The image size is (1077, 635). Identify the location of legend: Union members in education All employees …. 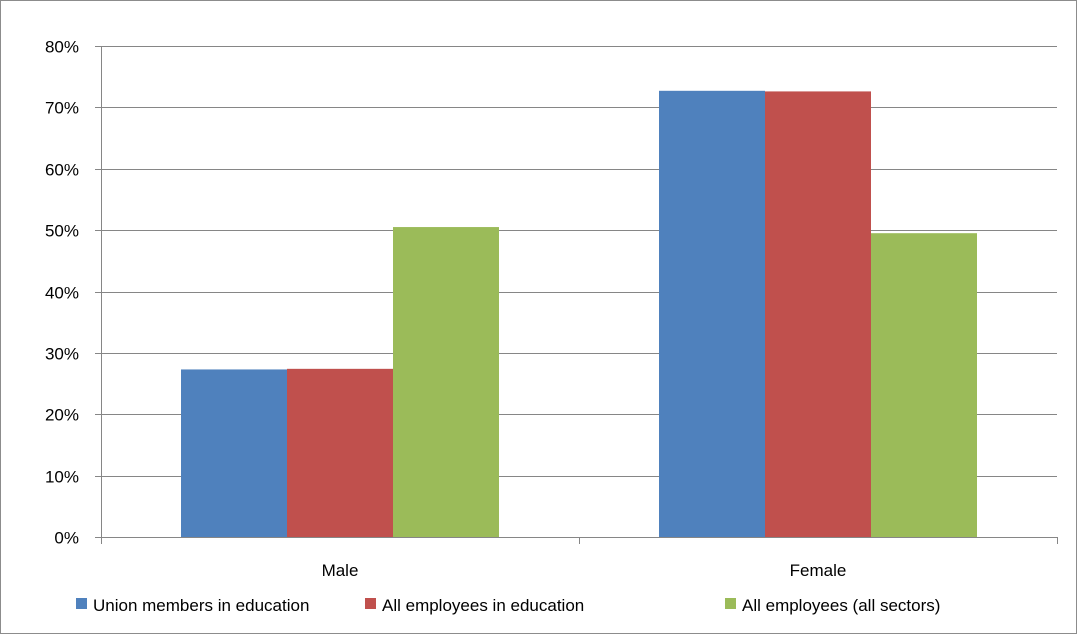
(508, 605).